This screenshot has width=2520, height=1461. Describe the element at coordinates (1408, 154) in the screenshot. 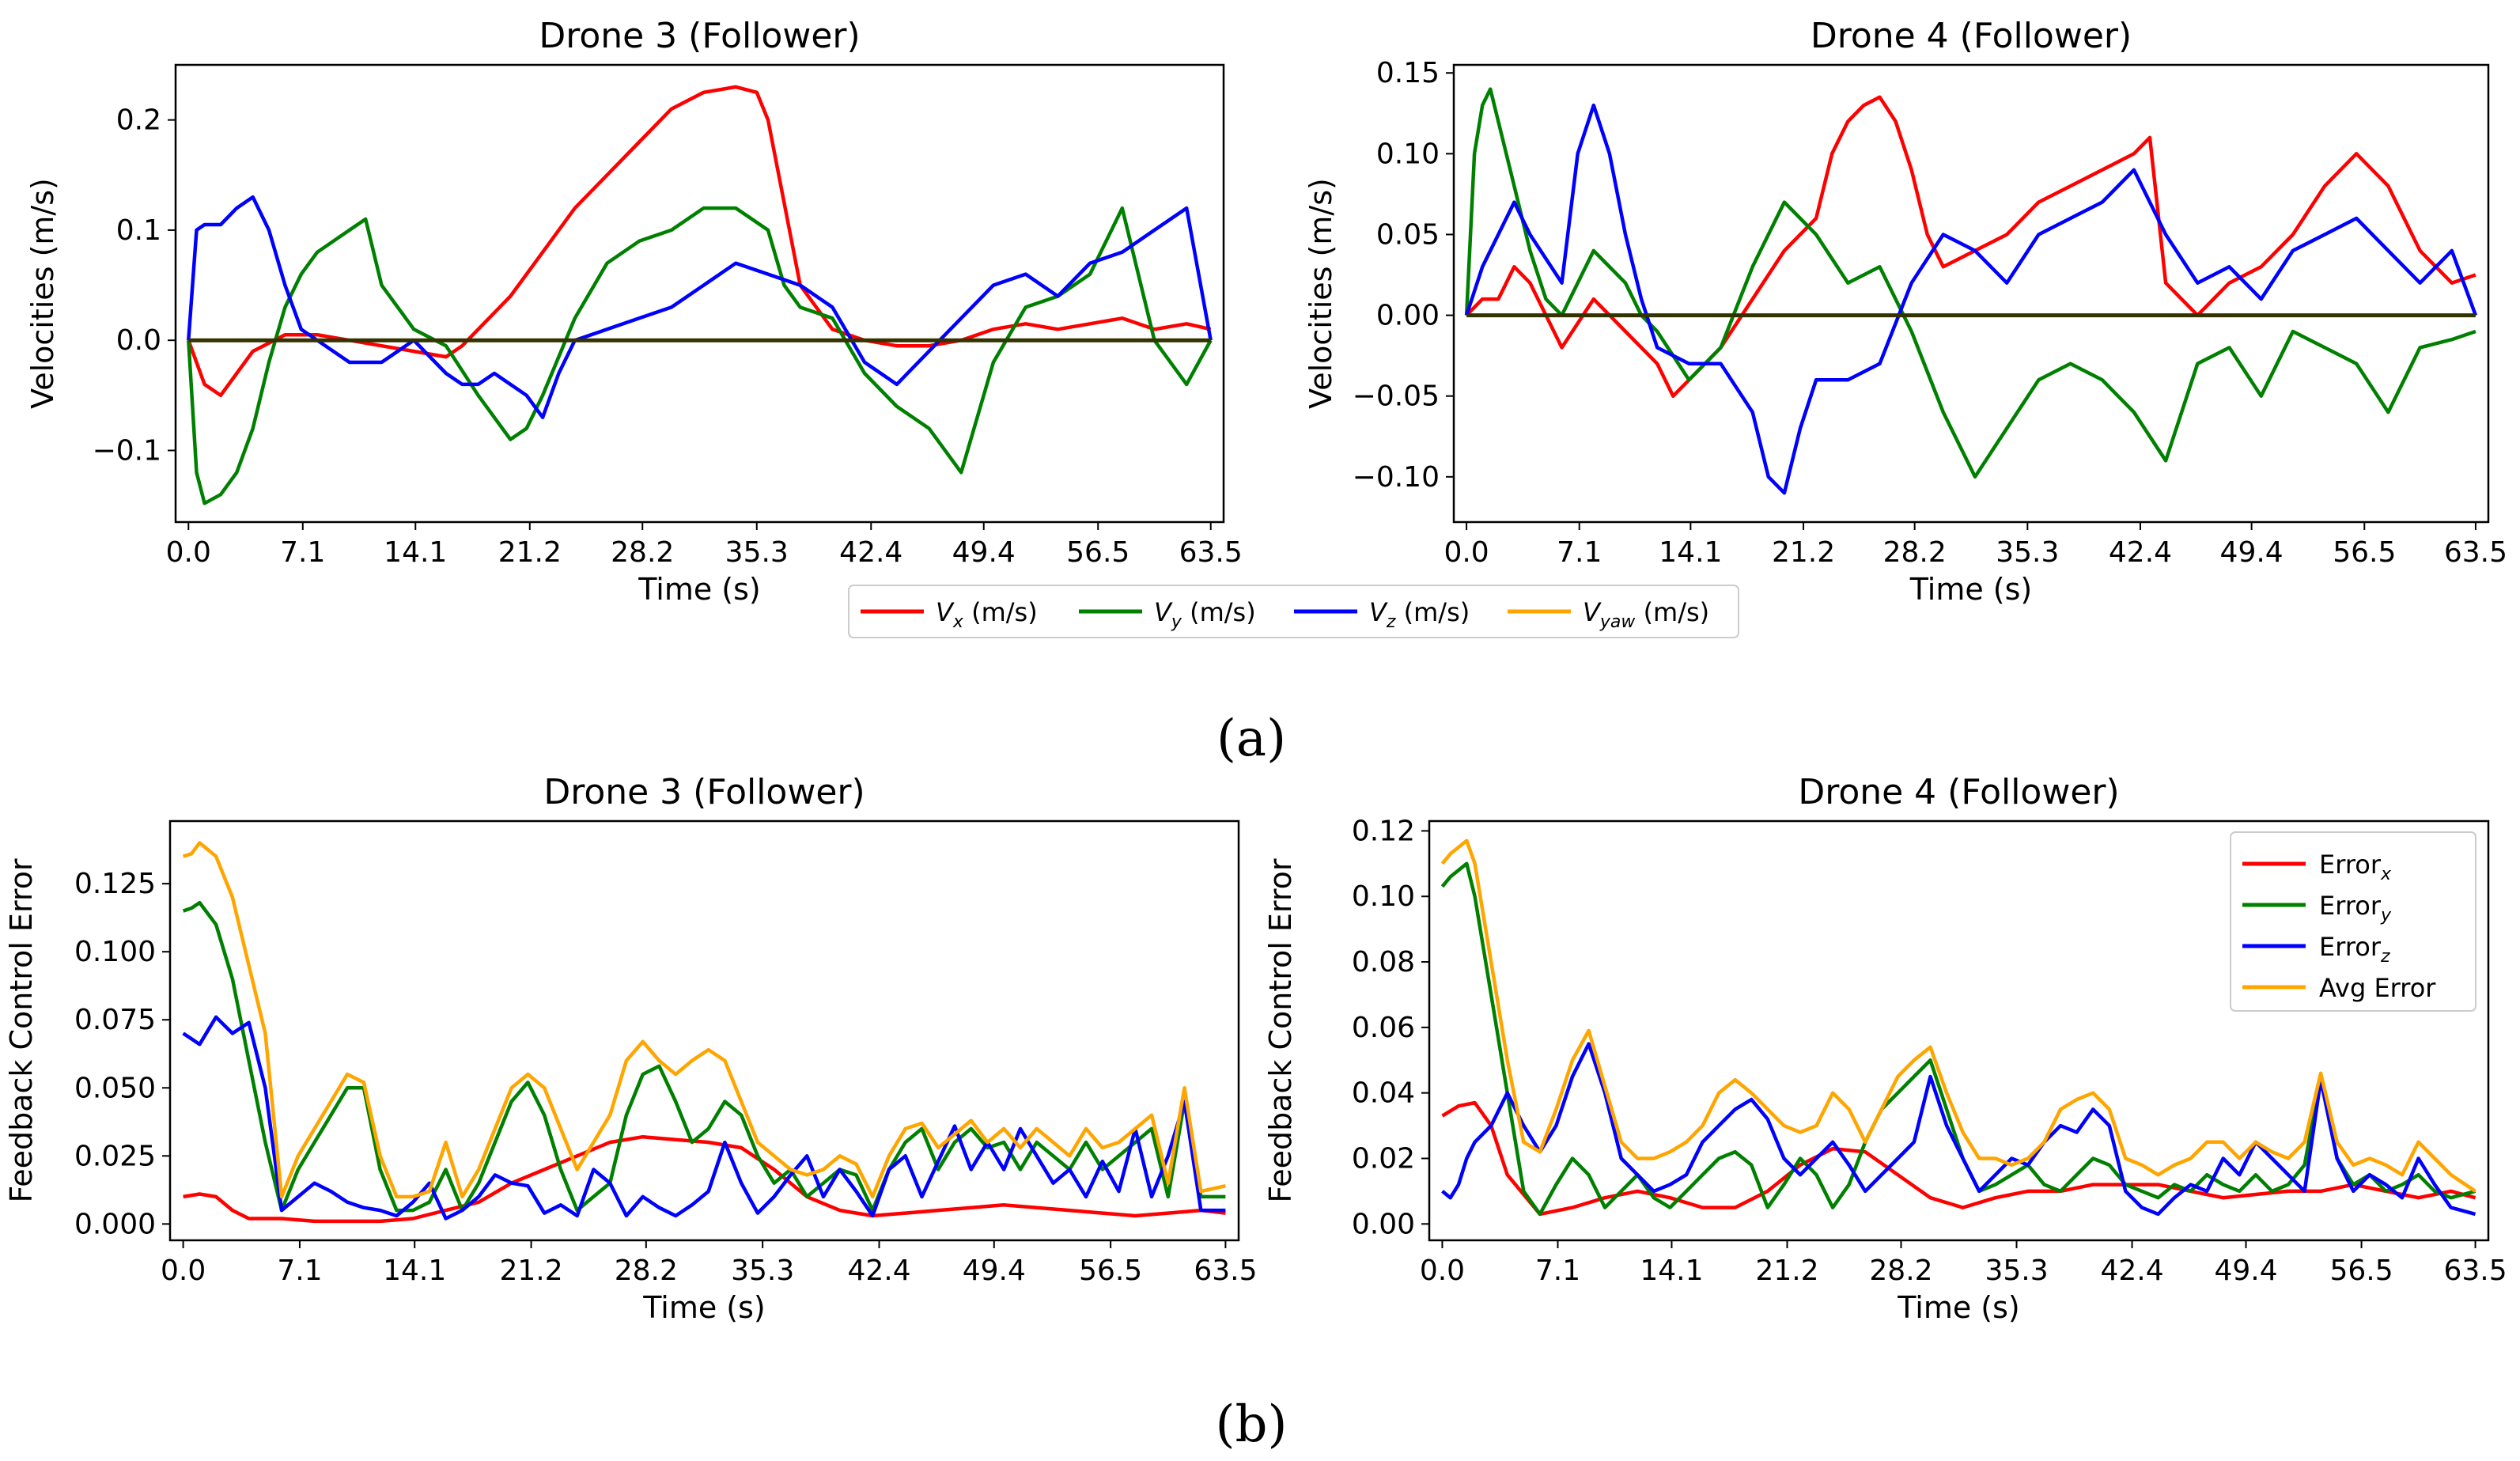

I see `y-tick-label: 0.10` at that location.